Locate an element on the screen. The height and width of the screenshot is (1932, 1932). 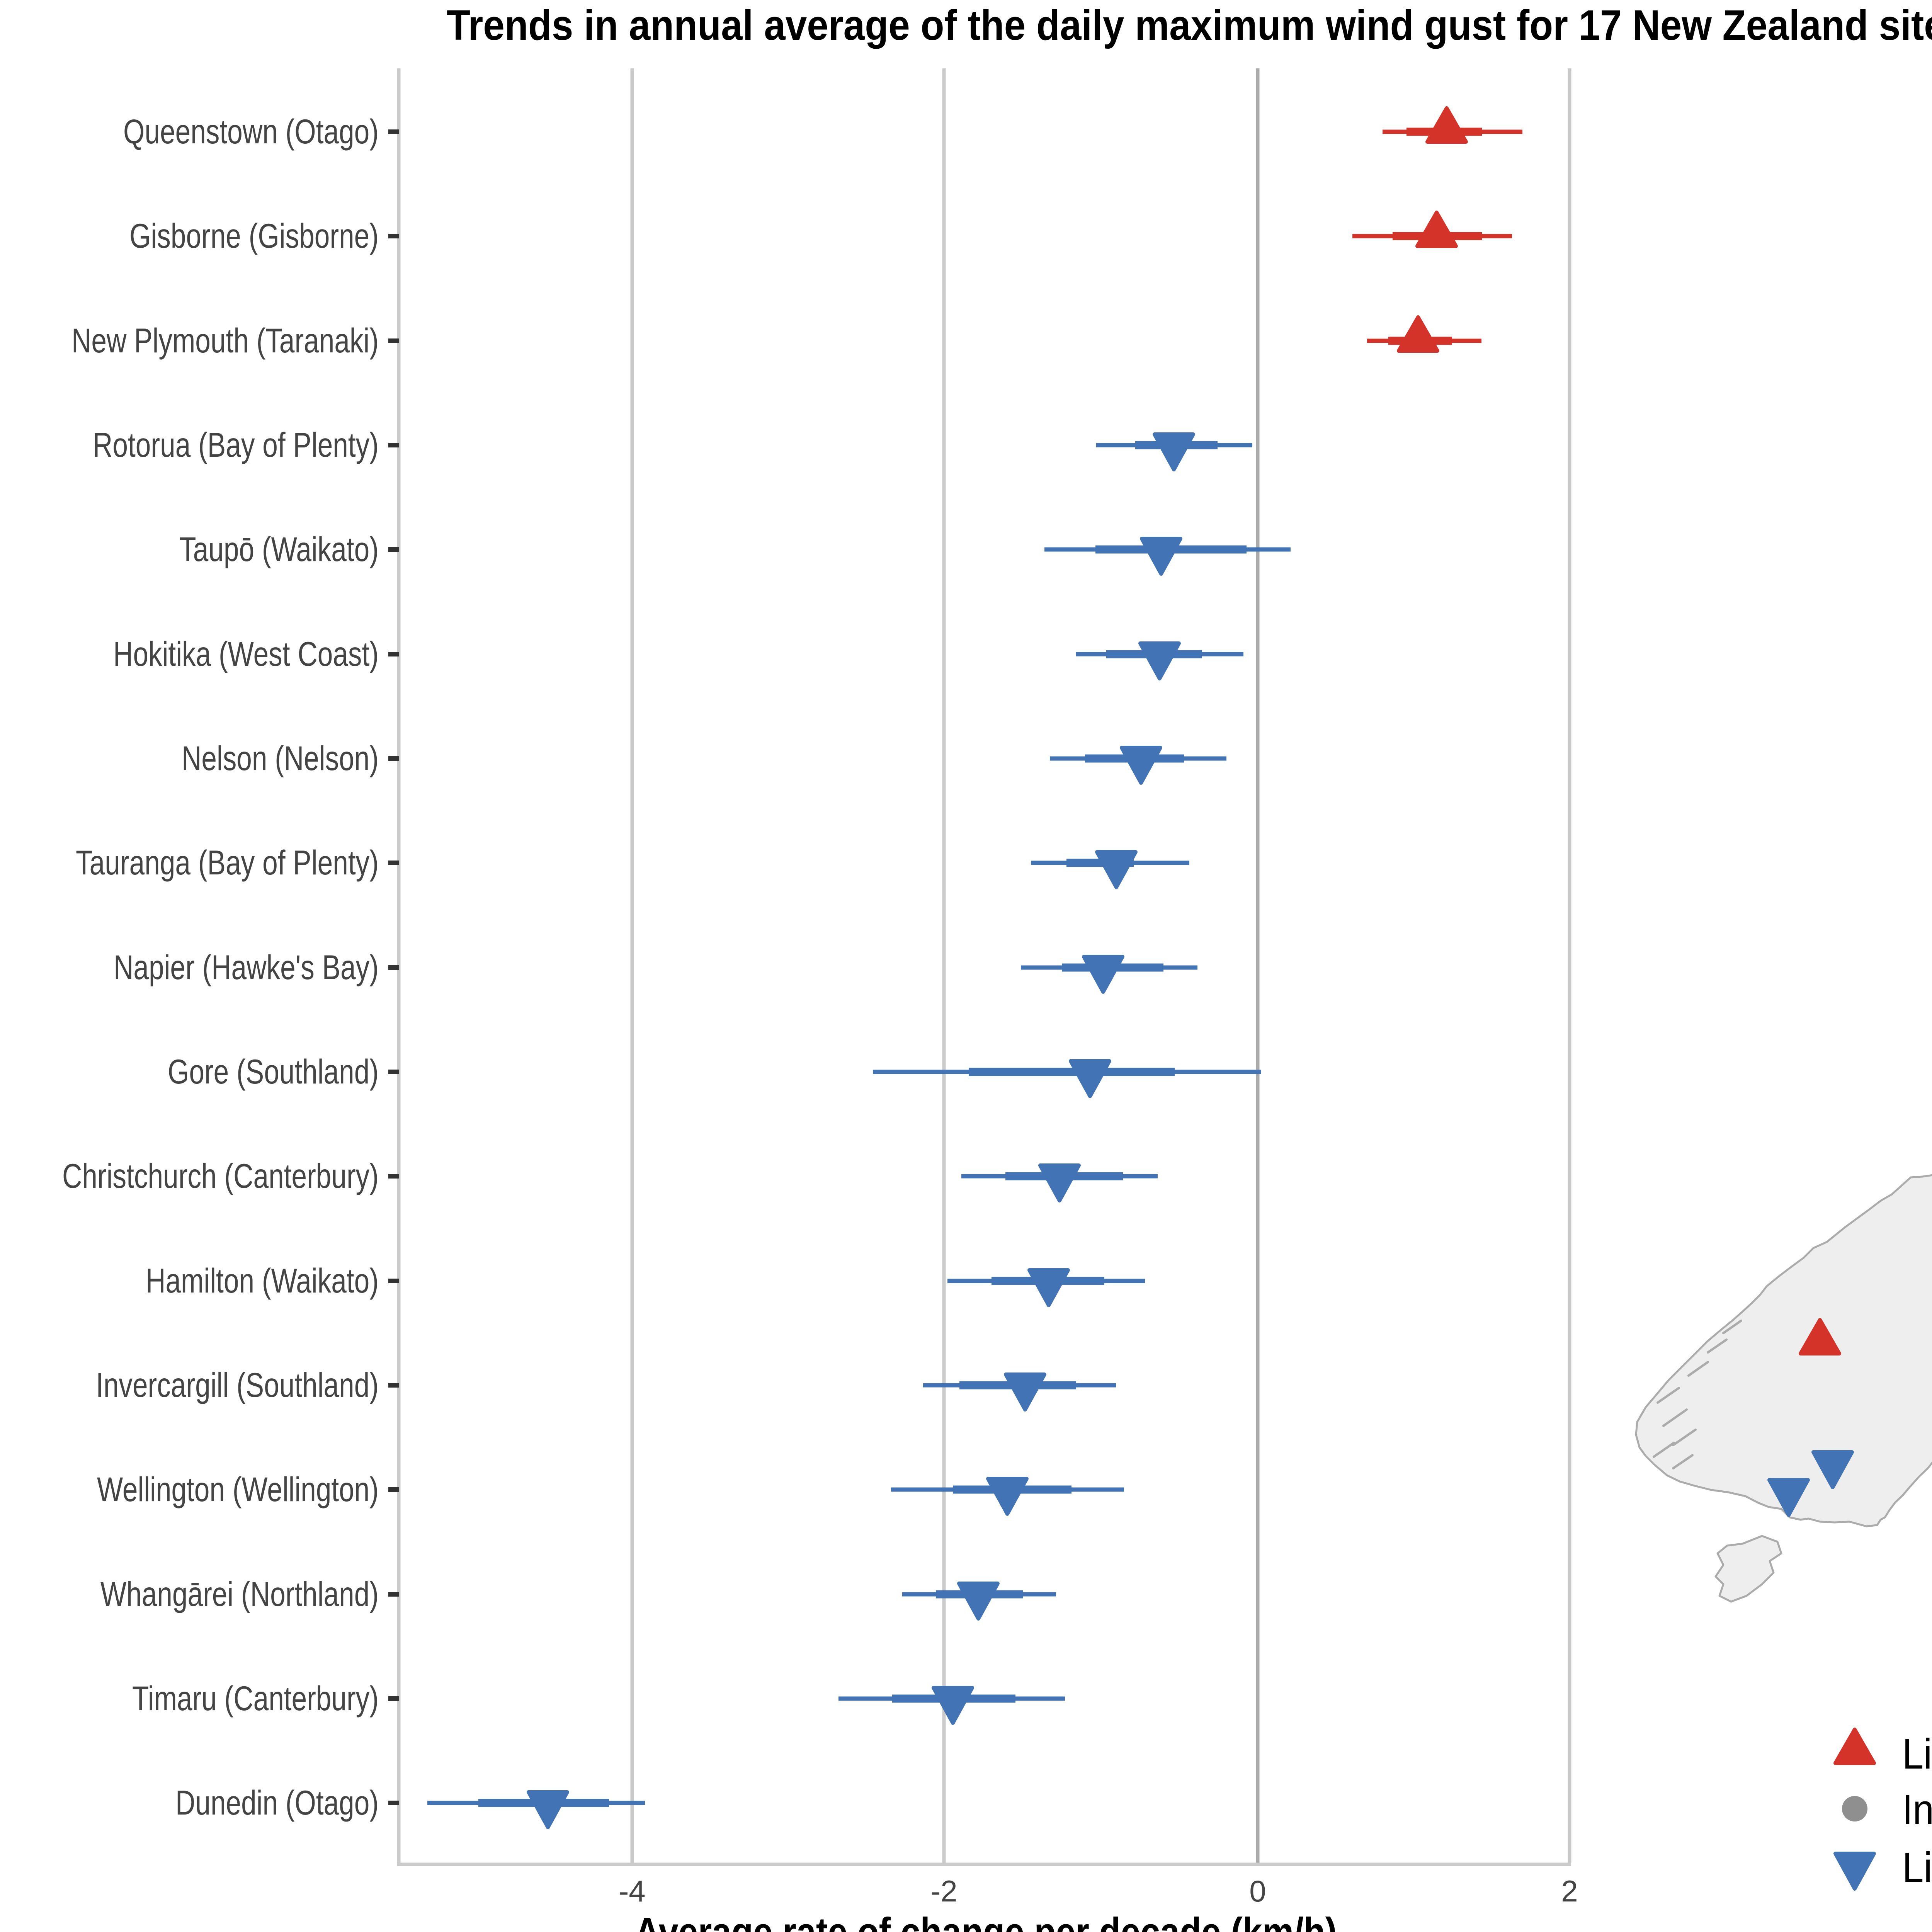
svg-text: 2 is located at coordinates (1569, 1891).